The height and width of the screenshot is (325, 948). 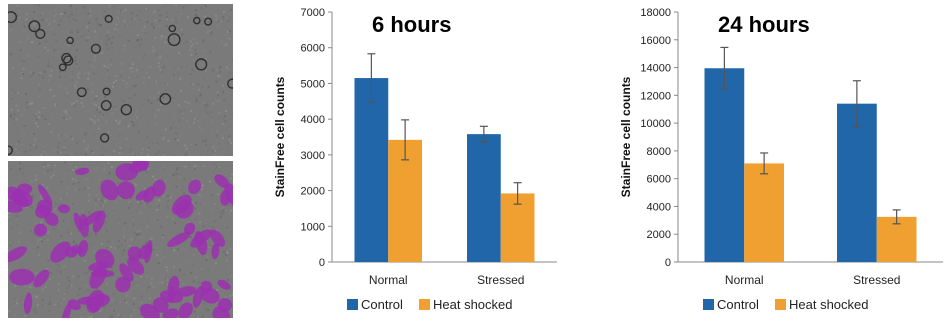 What do you see at coordinates (764, 212) in the screenshot?
I see `bar-heat-shocked-normal` at bounding box center [764, 212].